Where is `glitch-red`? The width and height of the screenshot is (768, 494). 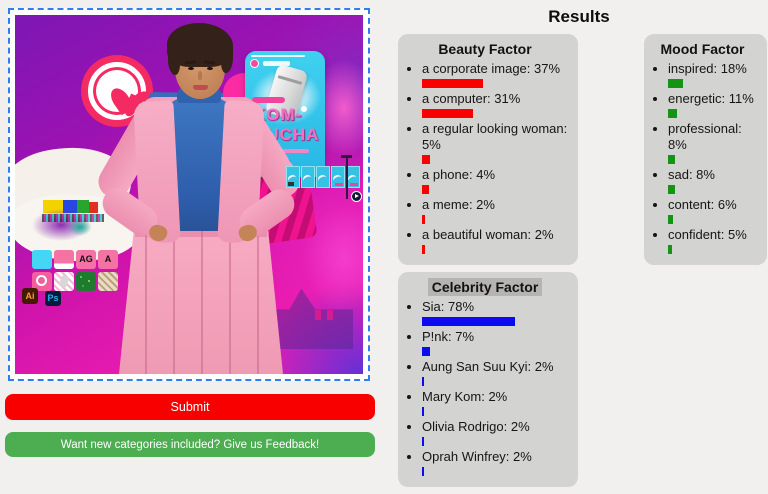
glitch-red is located at coordinates (93, 207).